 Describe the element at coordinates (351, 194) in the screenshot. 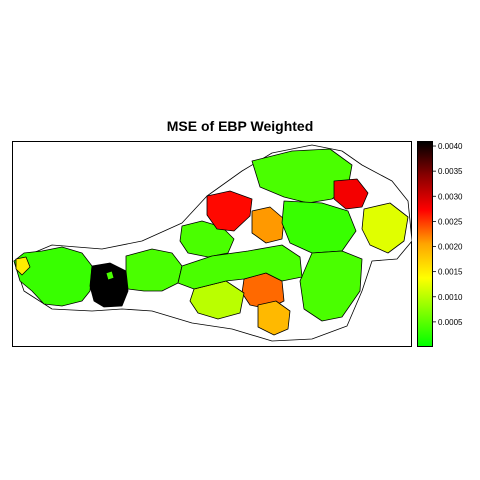

I see `region-wien-north` at that location.